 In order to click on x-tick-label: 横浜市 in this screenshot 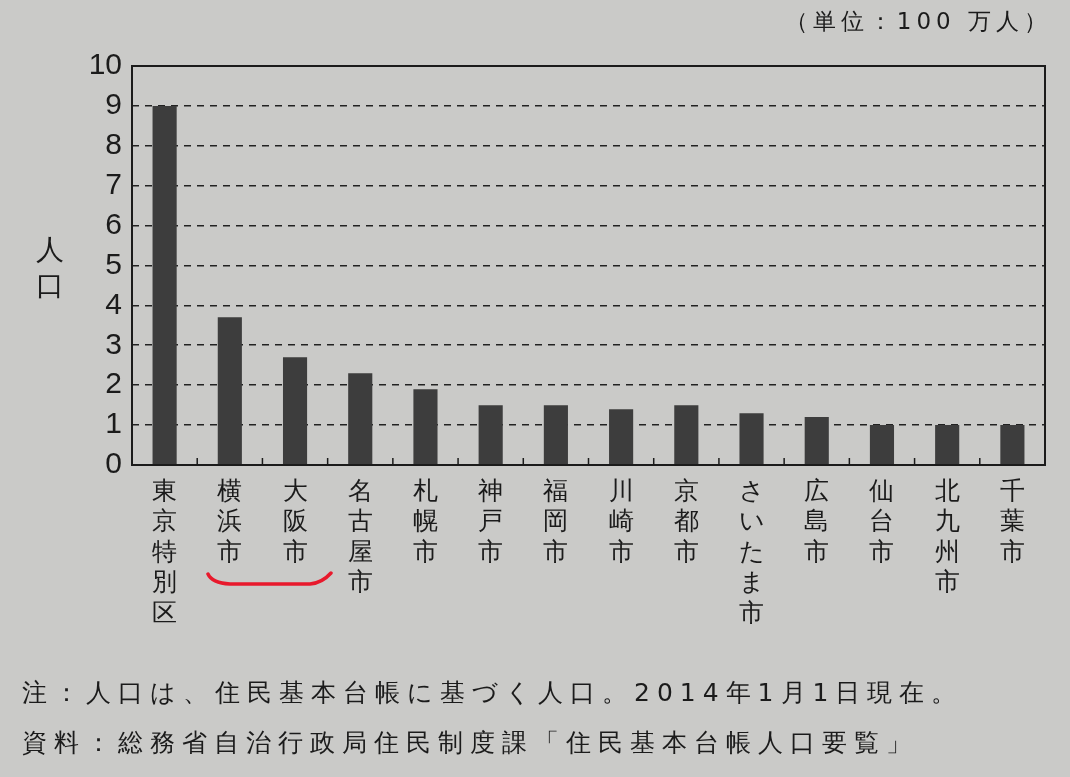, I will do `click(230, 520)`.